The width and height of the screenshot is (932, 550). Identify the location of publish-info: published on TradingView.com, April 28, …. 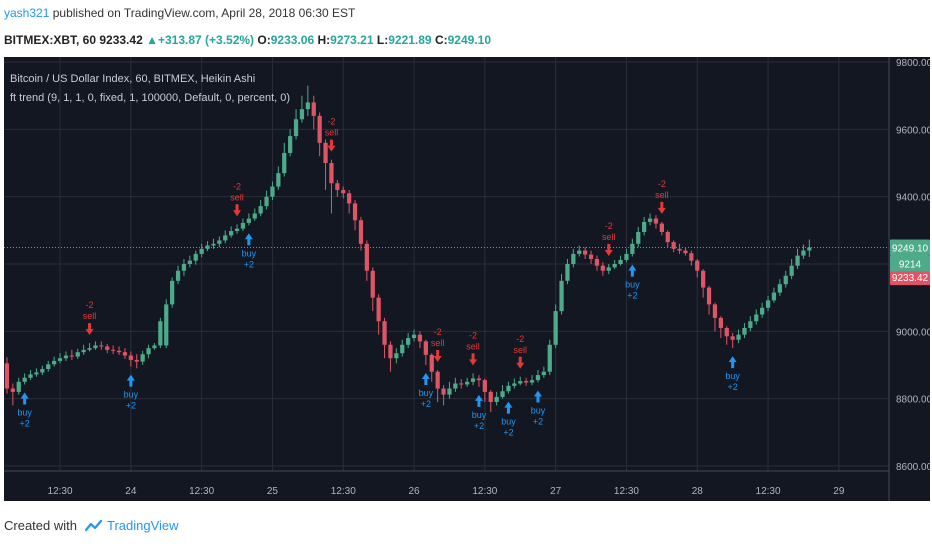
(204, 13).